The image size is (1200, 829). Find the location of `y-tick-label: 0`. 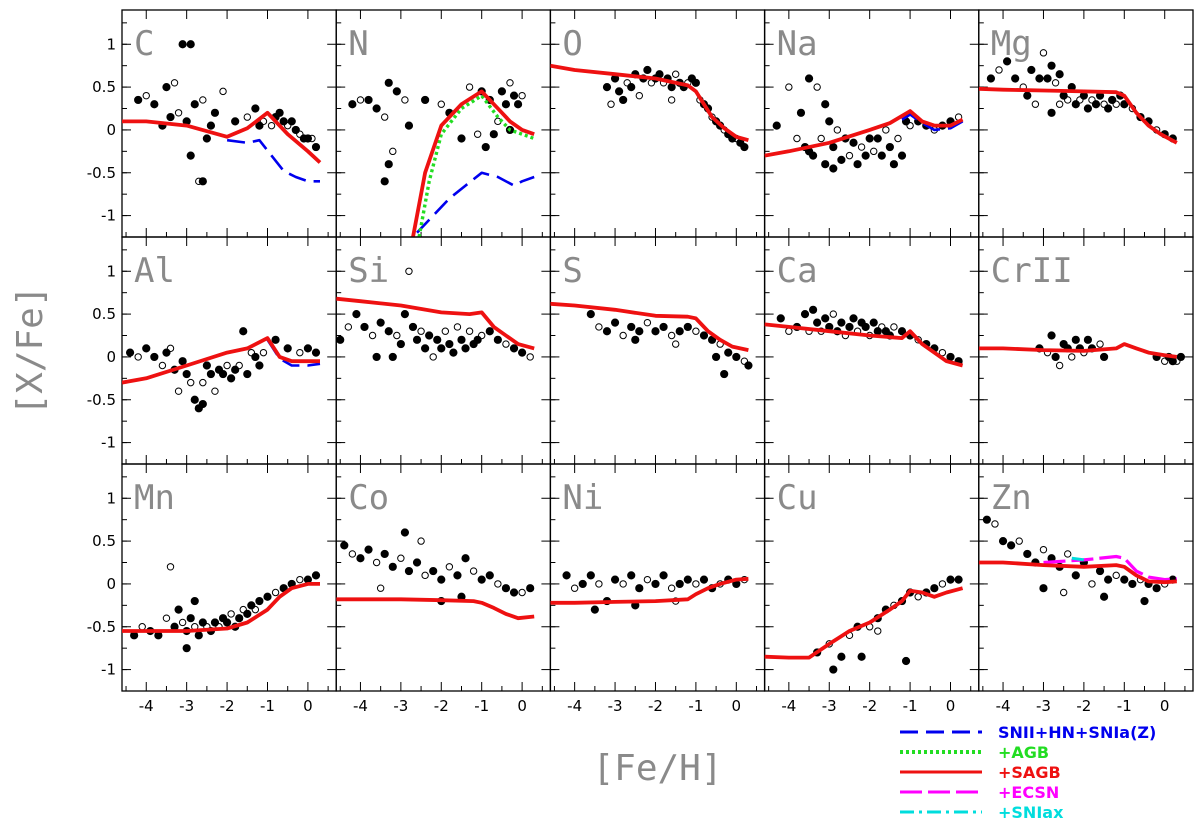

y-tick-label: 0 is located at coordinates (111, 357).